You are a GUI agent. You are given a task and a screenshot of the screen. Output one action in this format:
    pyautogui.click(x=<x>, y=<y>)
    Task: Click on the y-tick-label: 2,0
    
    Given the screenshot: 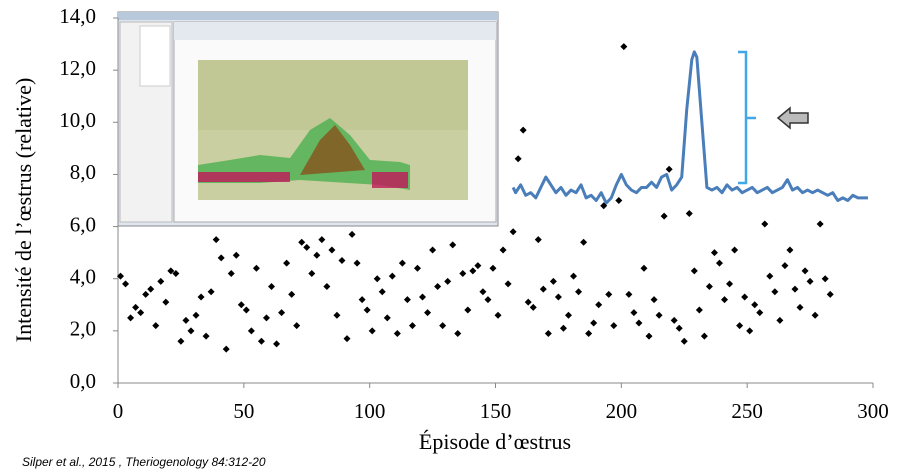 What is the action you would take?
    pyautogui.click(x=83, y=329)
    